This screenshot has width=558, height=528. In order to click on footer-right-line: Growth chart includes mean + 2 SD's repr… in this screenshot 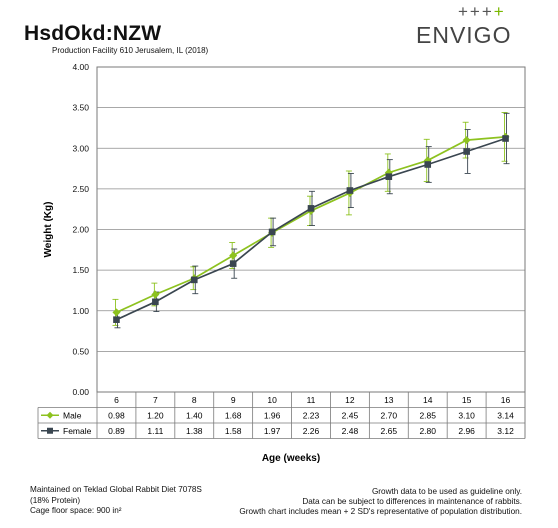, I will do `click(380, 511)`.